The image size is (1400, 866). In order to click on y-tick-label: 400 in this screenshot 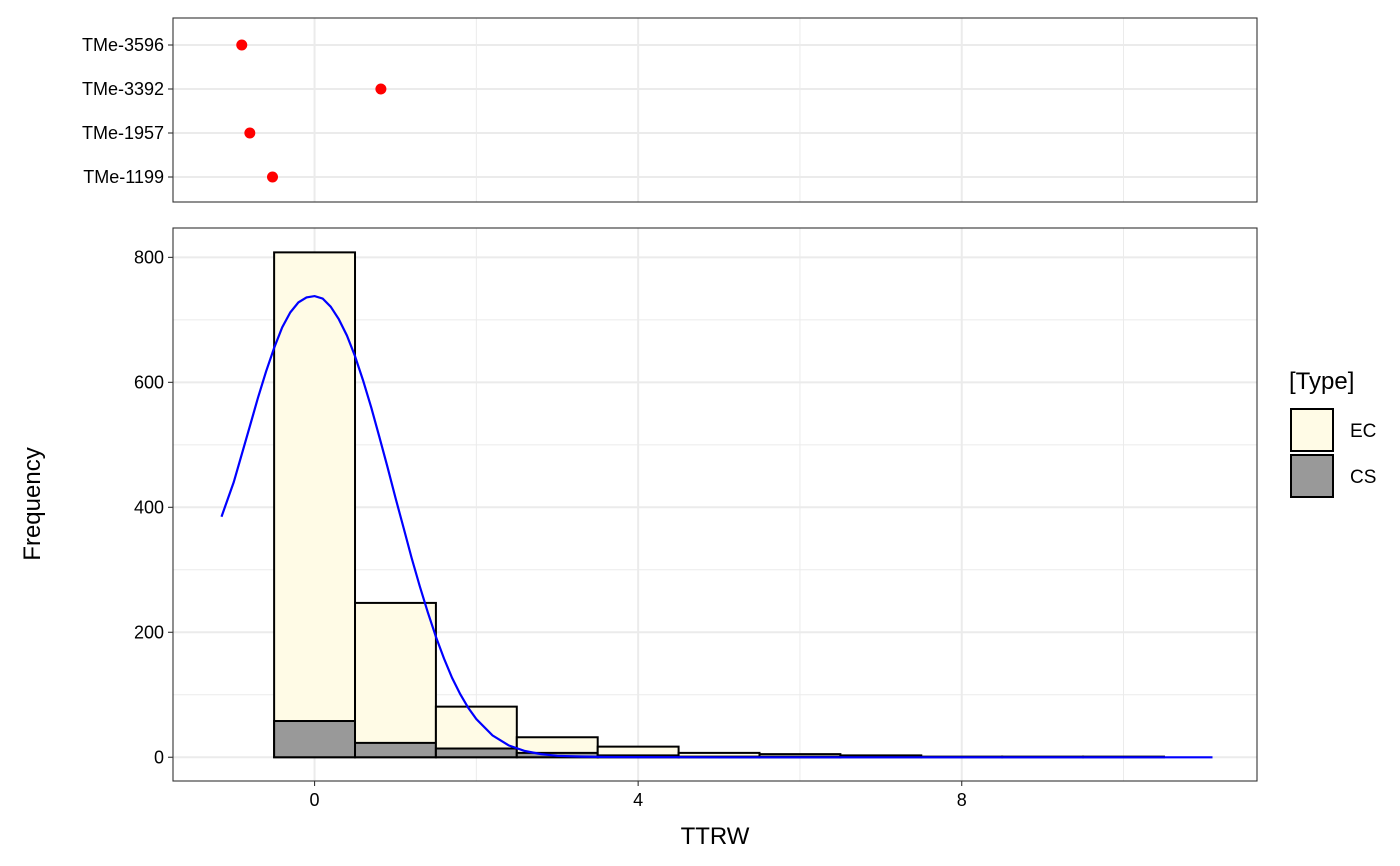, I will do `click(149, 507)`.